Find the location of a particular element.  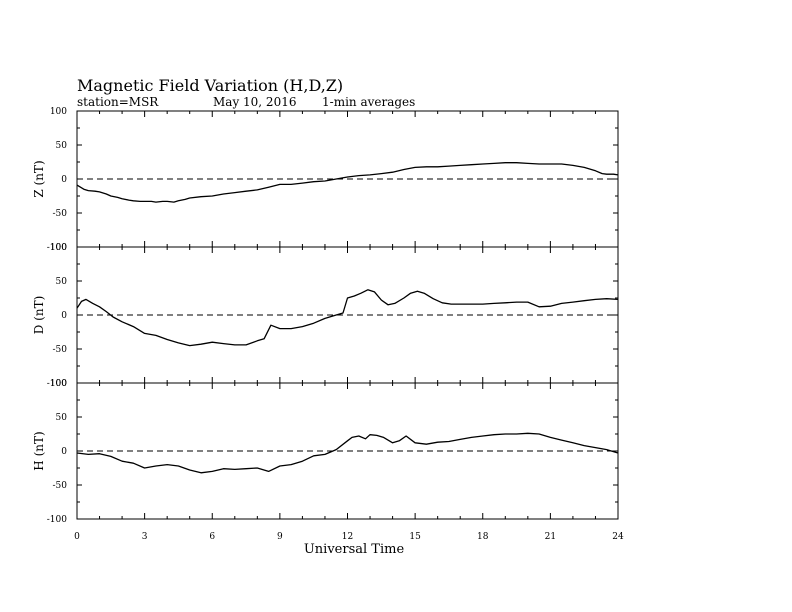

y-axis-label-z: Z (nT) is located at coordinates (39, 178).